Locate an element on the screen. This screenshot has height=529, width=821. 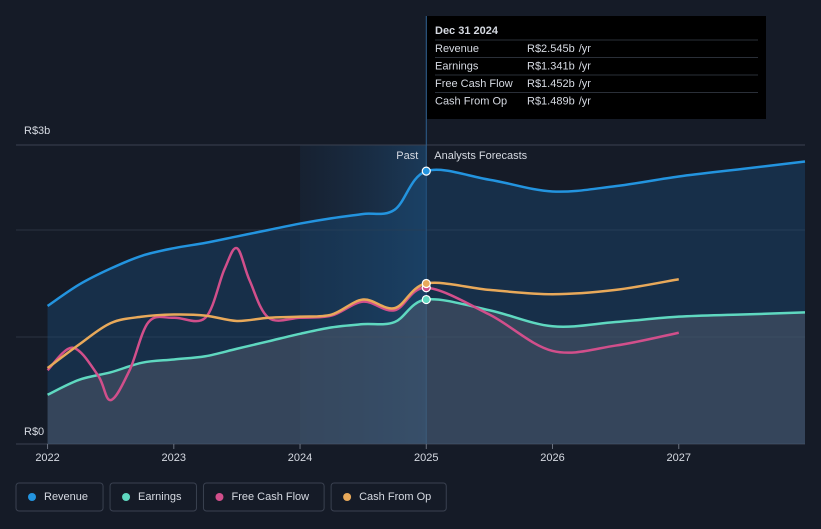
x-tick-label: 2027 is located at coordinates (679, 458).